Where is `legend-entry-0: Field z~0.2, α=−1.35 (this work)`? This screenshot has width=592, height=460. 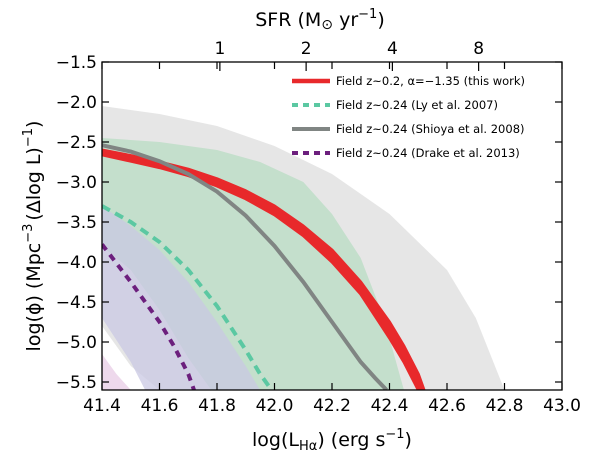 legend-entry-0: Field z~0.2, α=−1.35 (this work) is located at coordinates (430, 81).